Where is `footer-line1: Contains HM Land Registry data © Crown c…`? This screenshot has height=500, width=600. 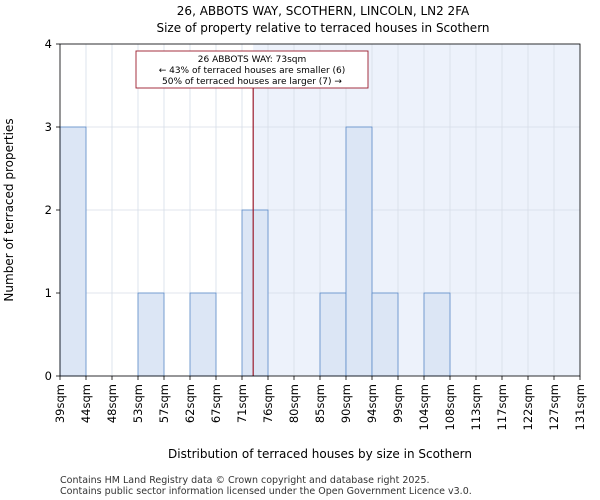
footer-line1: Contains HM Land Registry data © Crown c… is located at coordinates (245, 480).